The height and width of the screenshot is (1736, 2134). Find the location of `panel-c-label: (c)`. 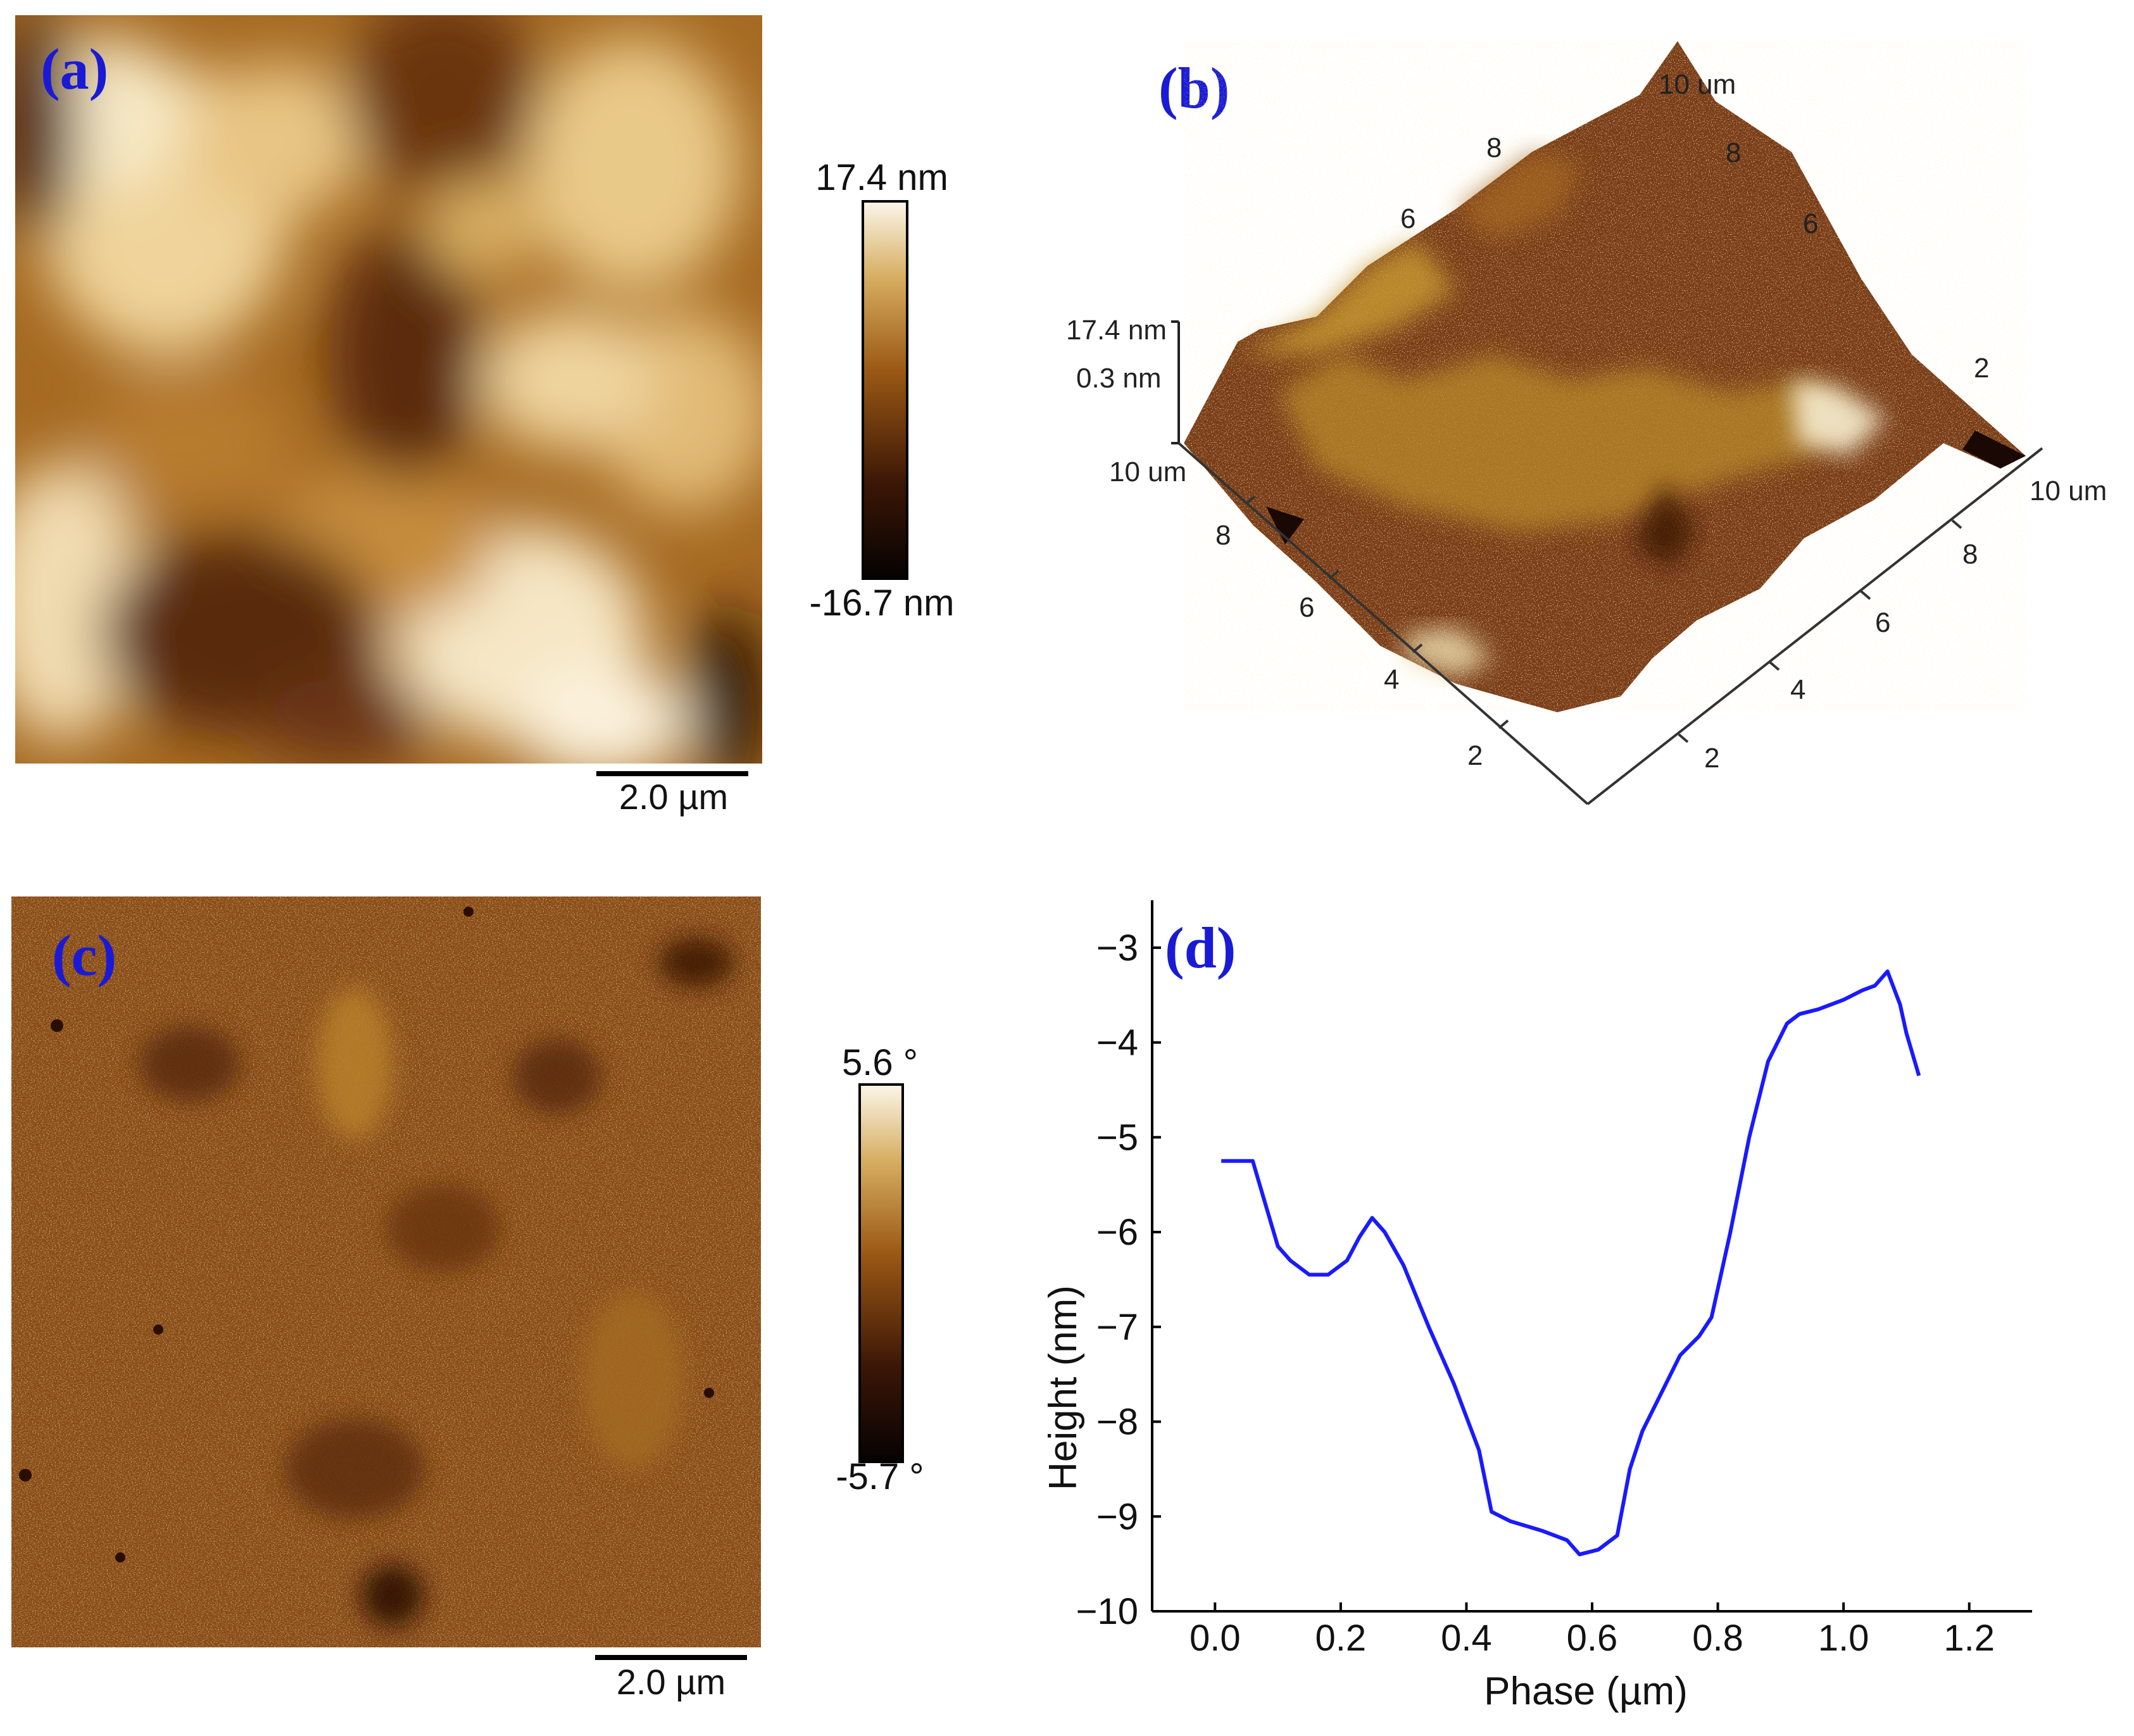

panel-c-label: (c) is located at coordinates (84, 955).